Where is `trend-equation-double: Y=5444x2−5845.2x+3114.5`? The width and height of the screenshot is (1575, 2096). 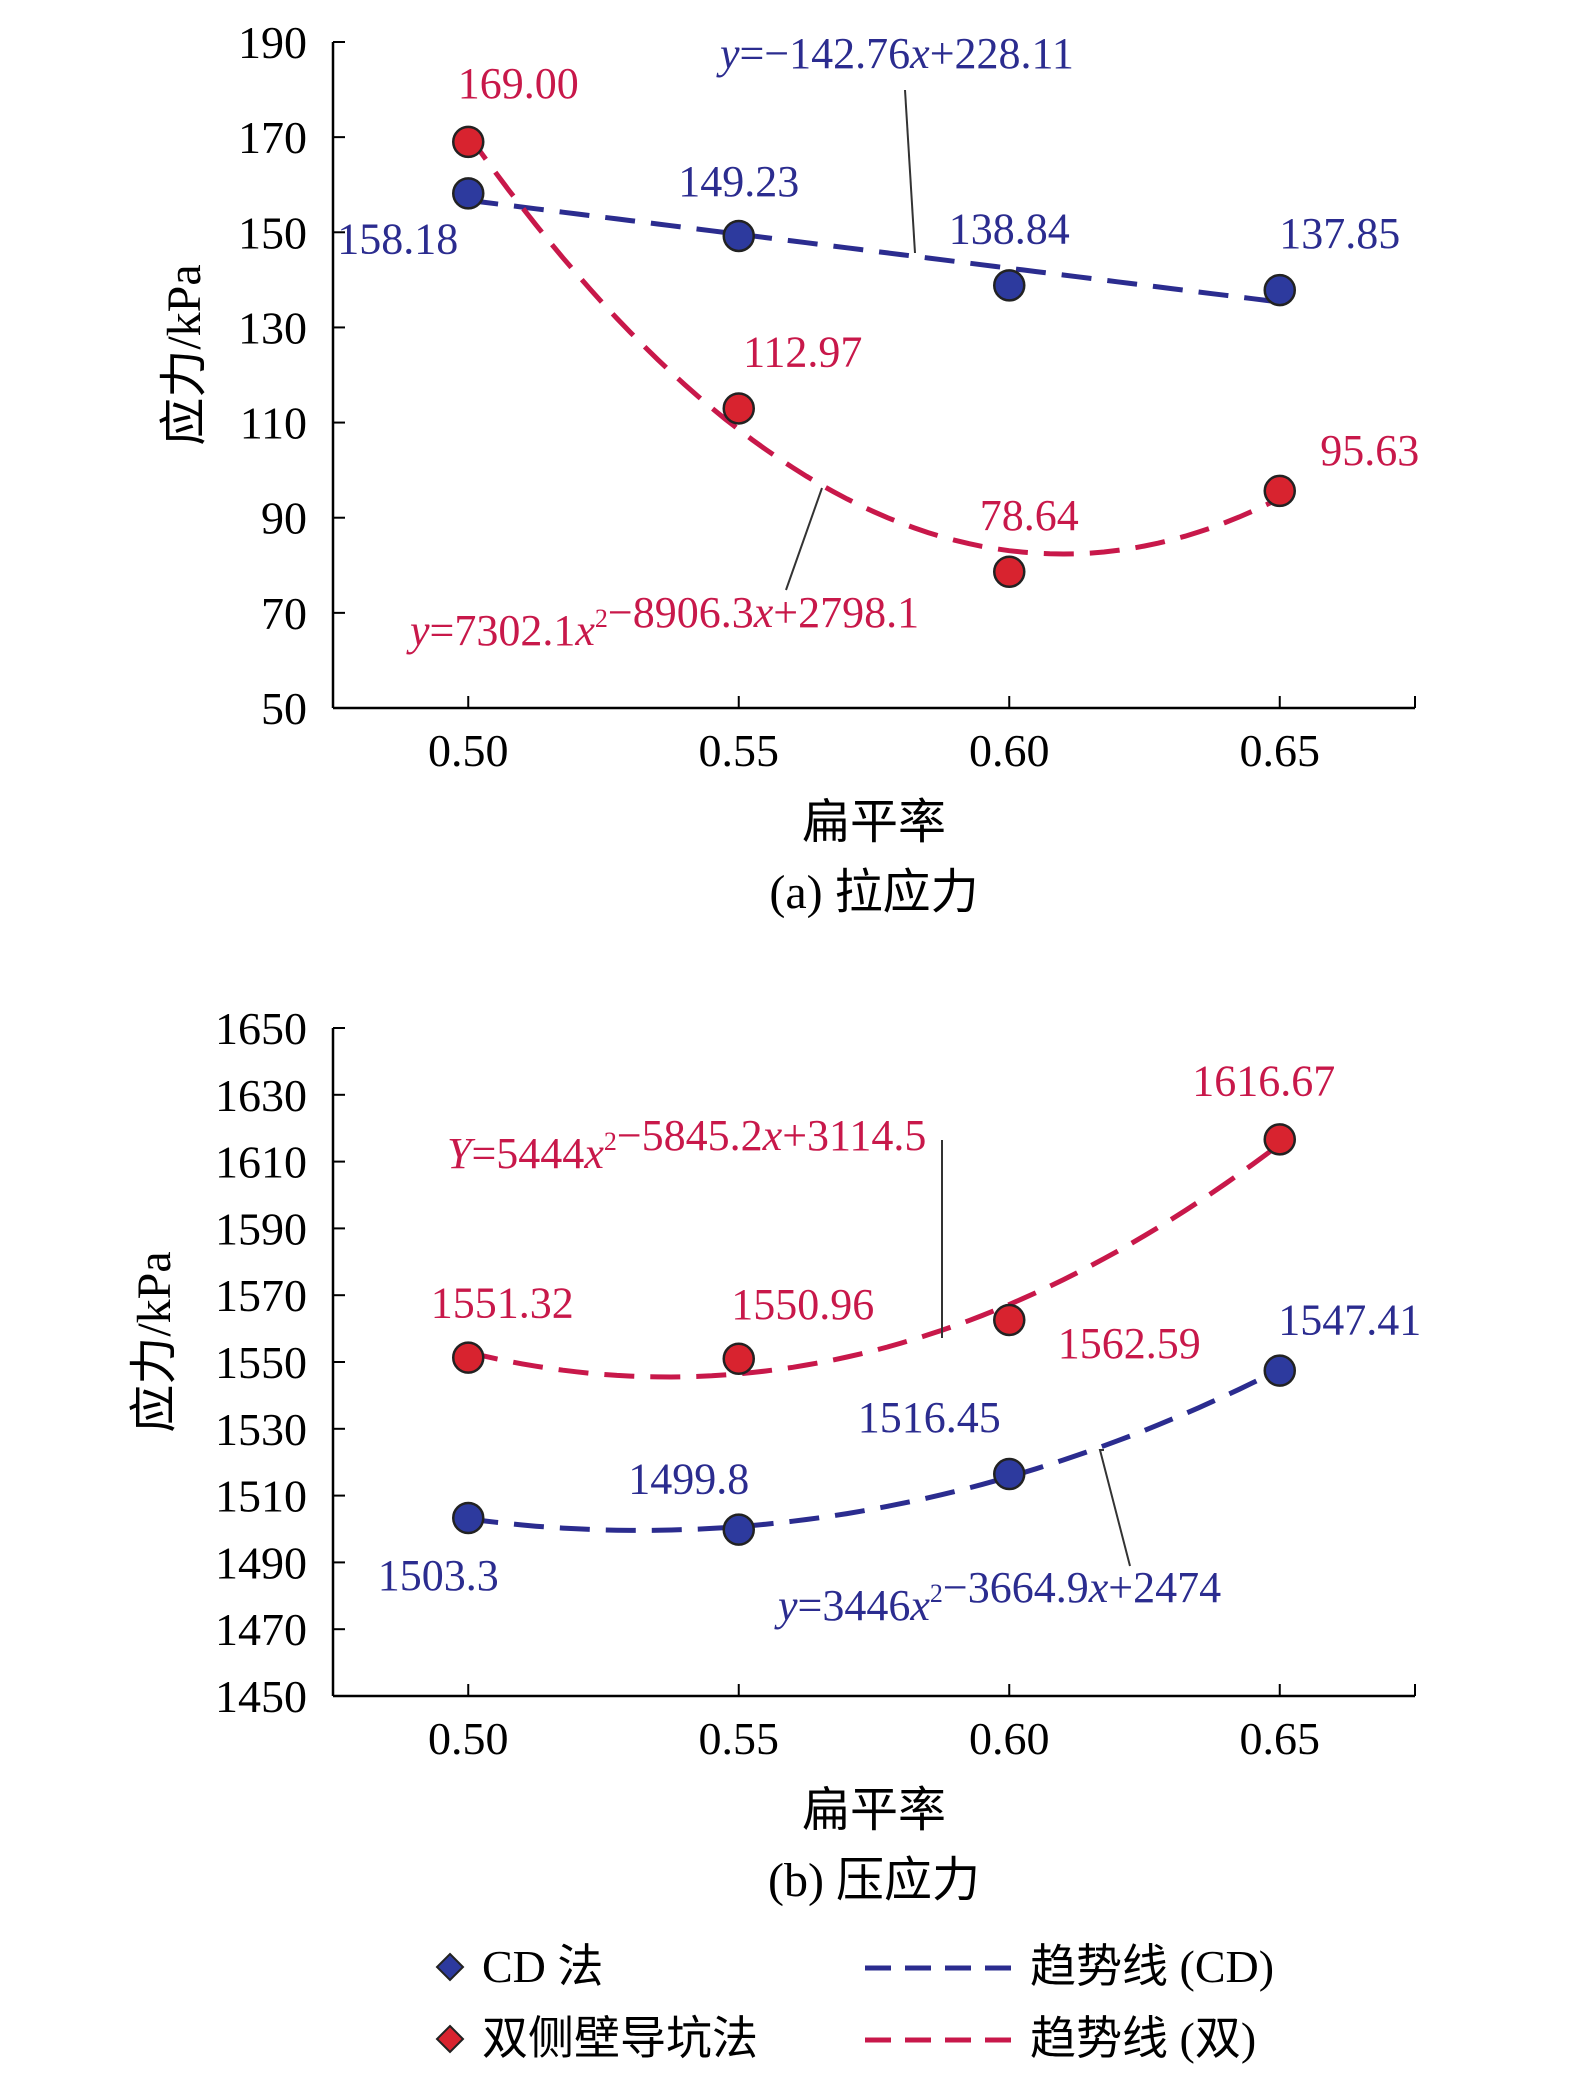 trend-equation-double: Y=5444x2−5845.2x+3114.5 is located at coordinates (686, 1144).